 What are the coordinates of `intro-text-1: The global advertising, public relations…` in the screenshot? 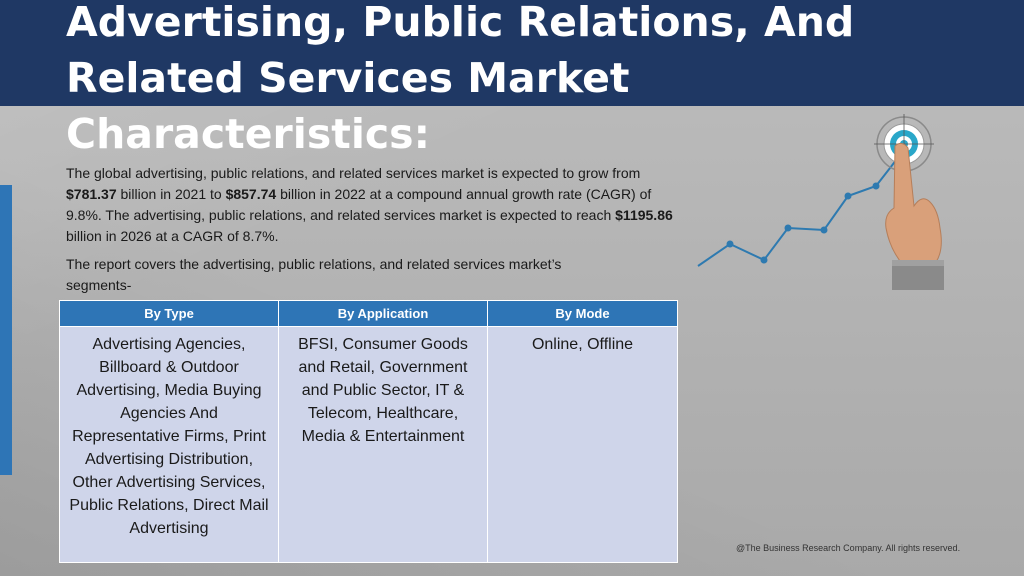 It's located at (353, 173).